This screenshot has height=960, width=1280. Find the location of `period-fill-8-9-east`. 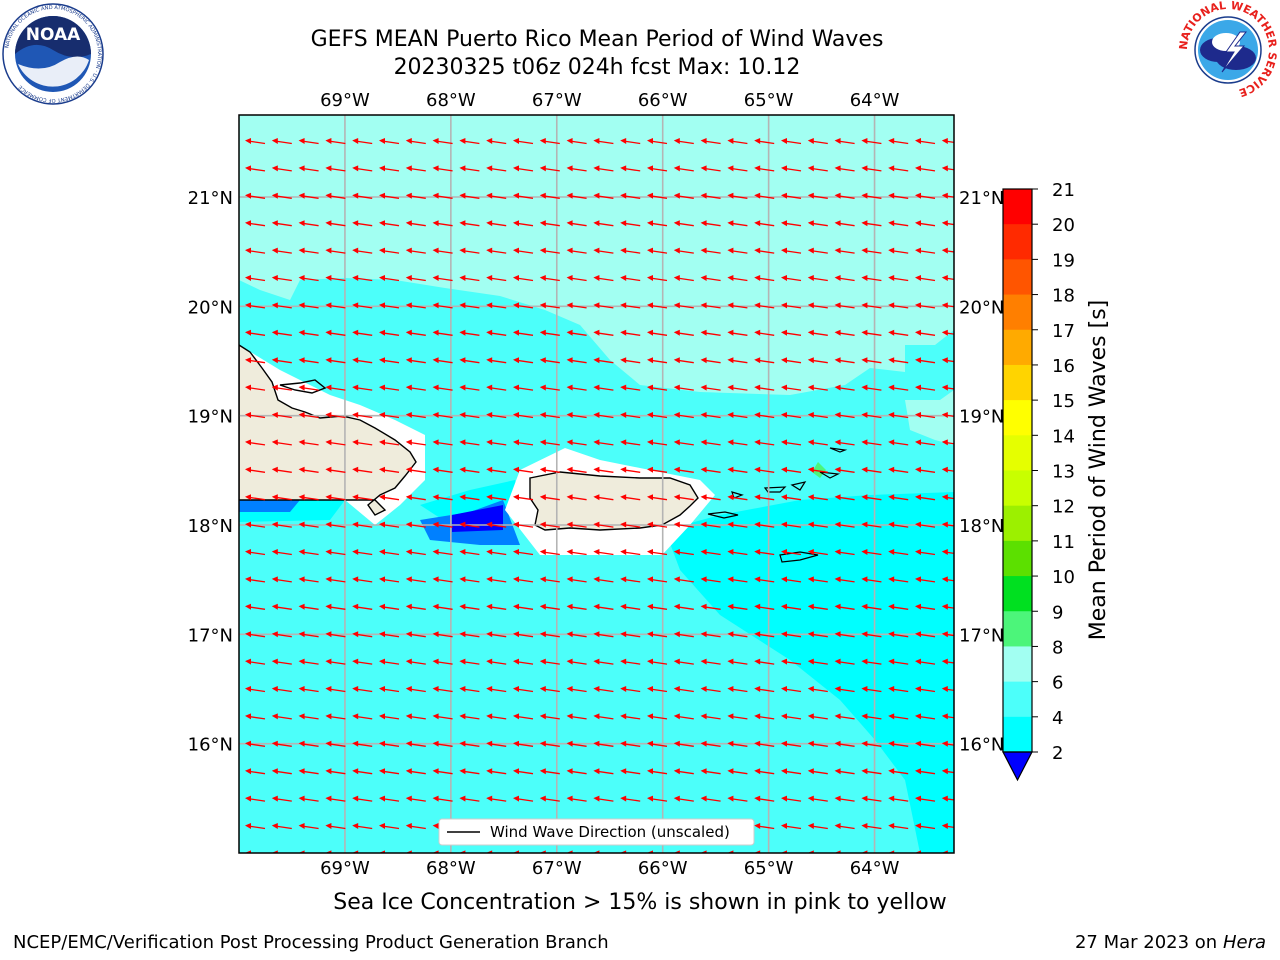

period-fill-8-9-east is located at coordinates (929, 417).